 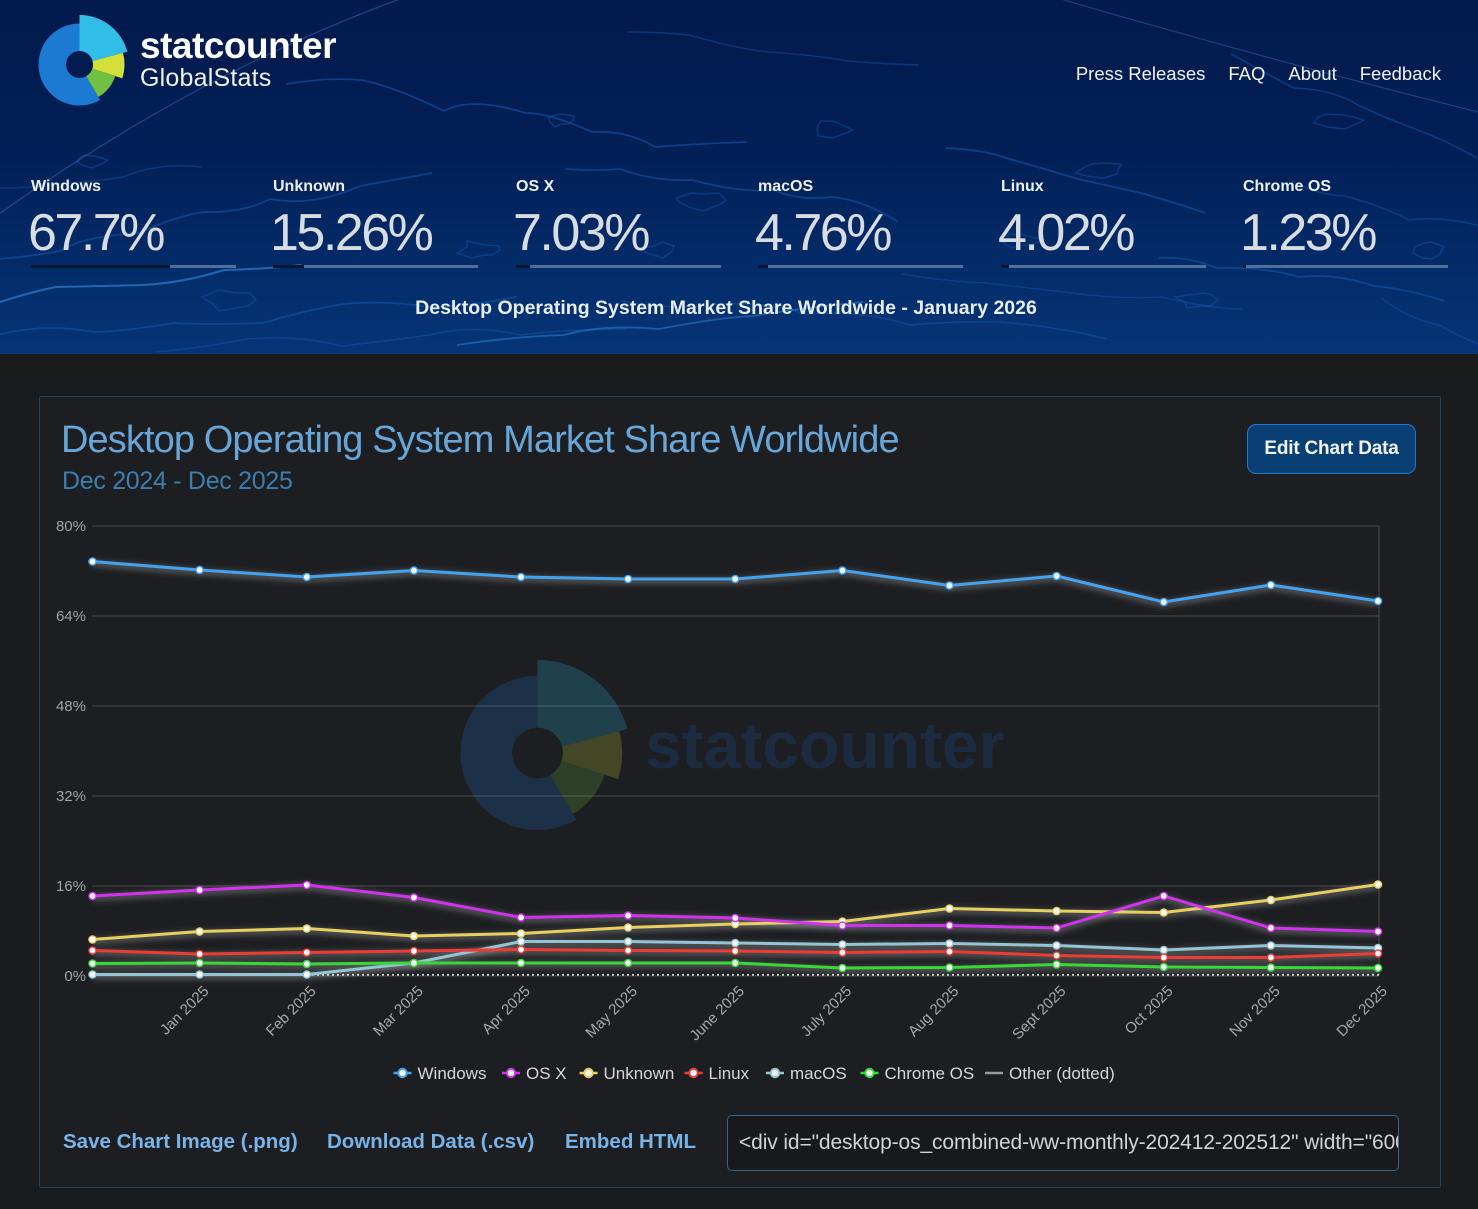 What do you see at coordinates (1361, 1011) in the screenshot?
I see `svg-text: Dec 2025` at bounding box center [1361, 1011].